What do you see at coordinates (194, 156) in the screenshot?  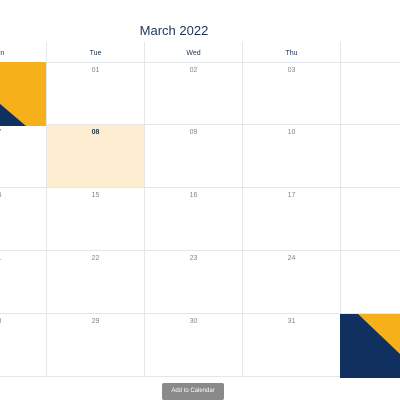 I see `day-cell: 09` at bounding box center [194, 156].